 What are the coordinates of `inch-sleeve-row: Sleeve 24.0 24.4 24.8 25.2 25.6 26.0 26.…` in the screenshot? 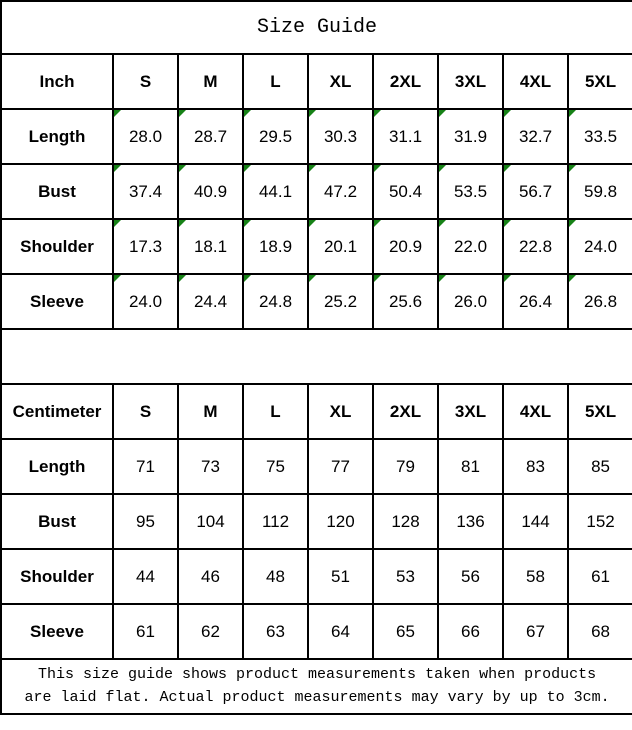 It's located at (316, 301).